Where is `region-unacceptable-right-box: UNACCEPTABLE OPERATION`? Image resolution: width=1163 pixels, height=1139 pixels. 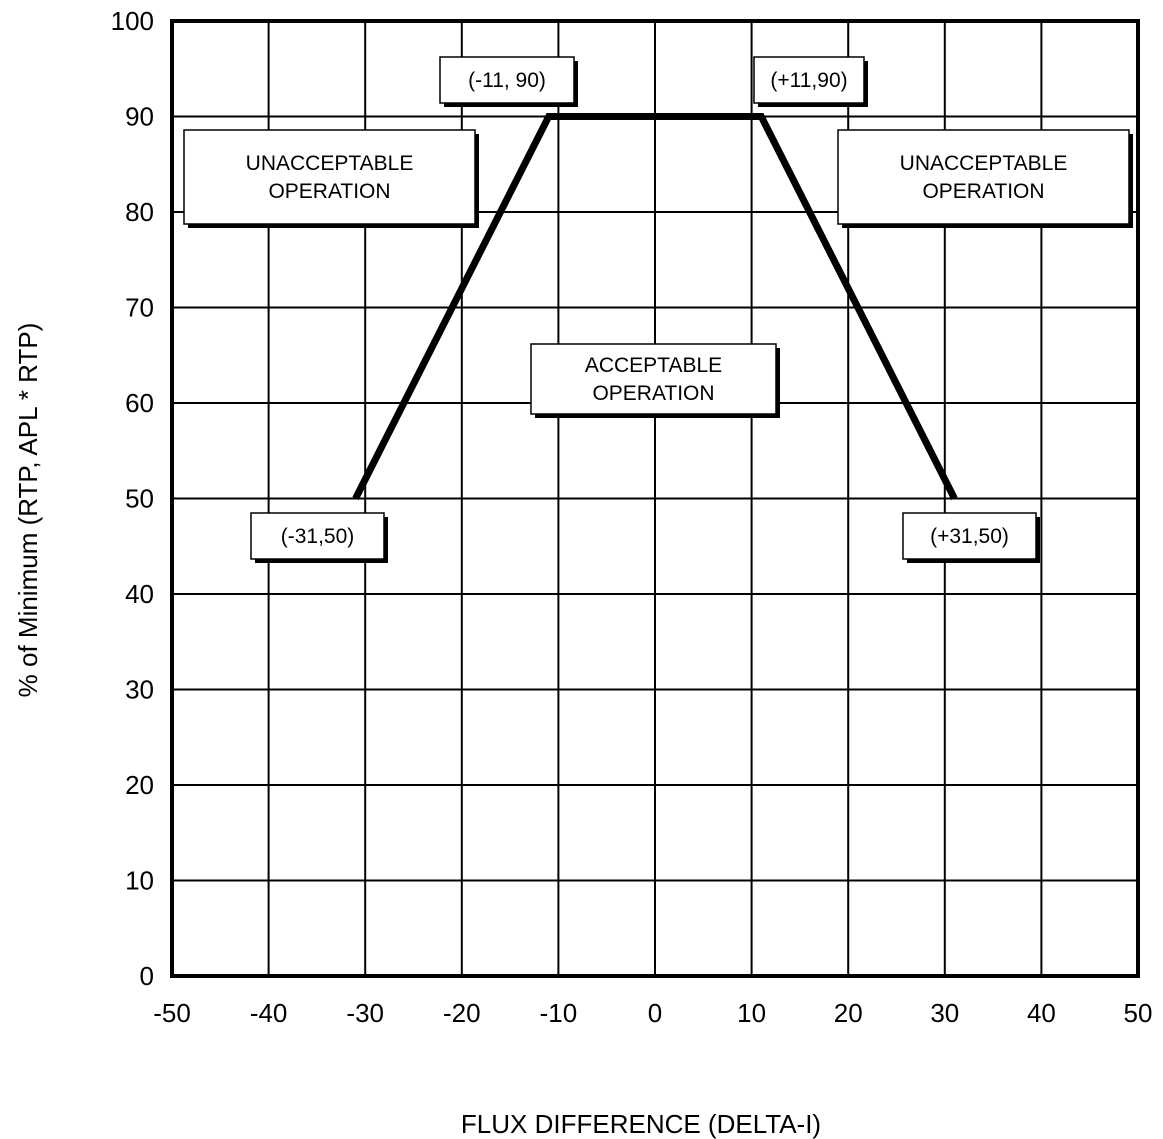
region-unacceptable-right-box: UNACCEPTABLE OPERATION is located at coordinates (985, 178).